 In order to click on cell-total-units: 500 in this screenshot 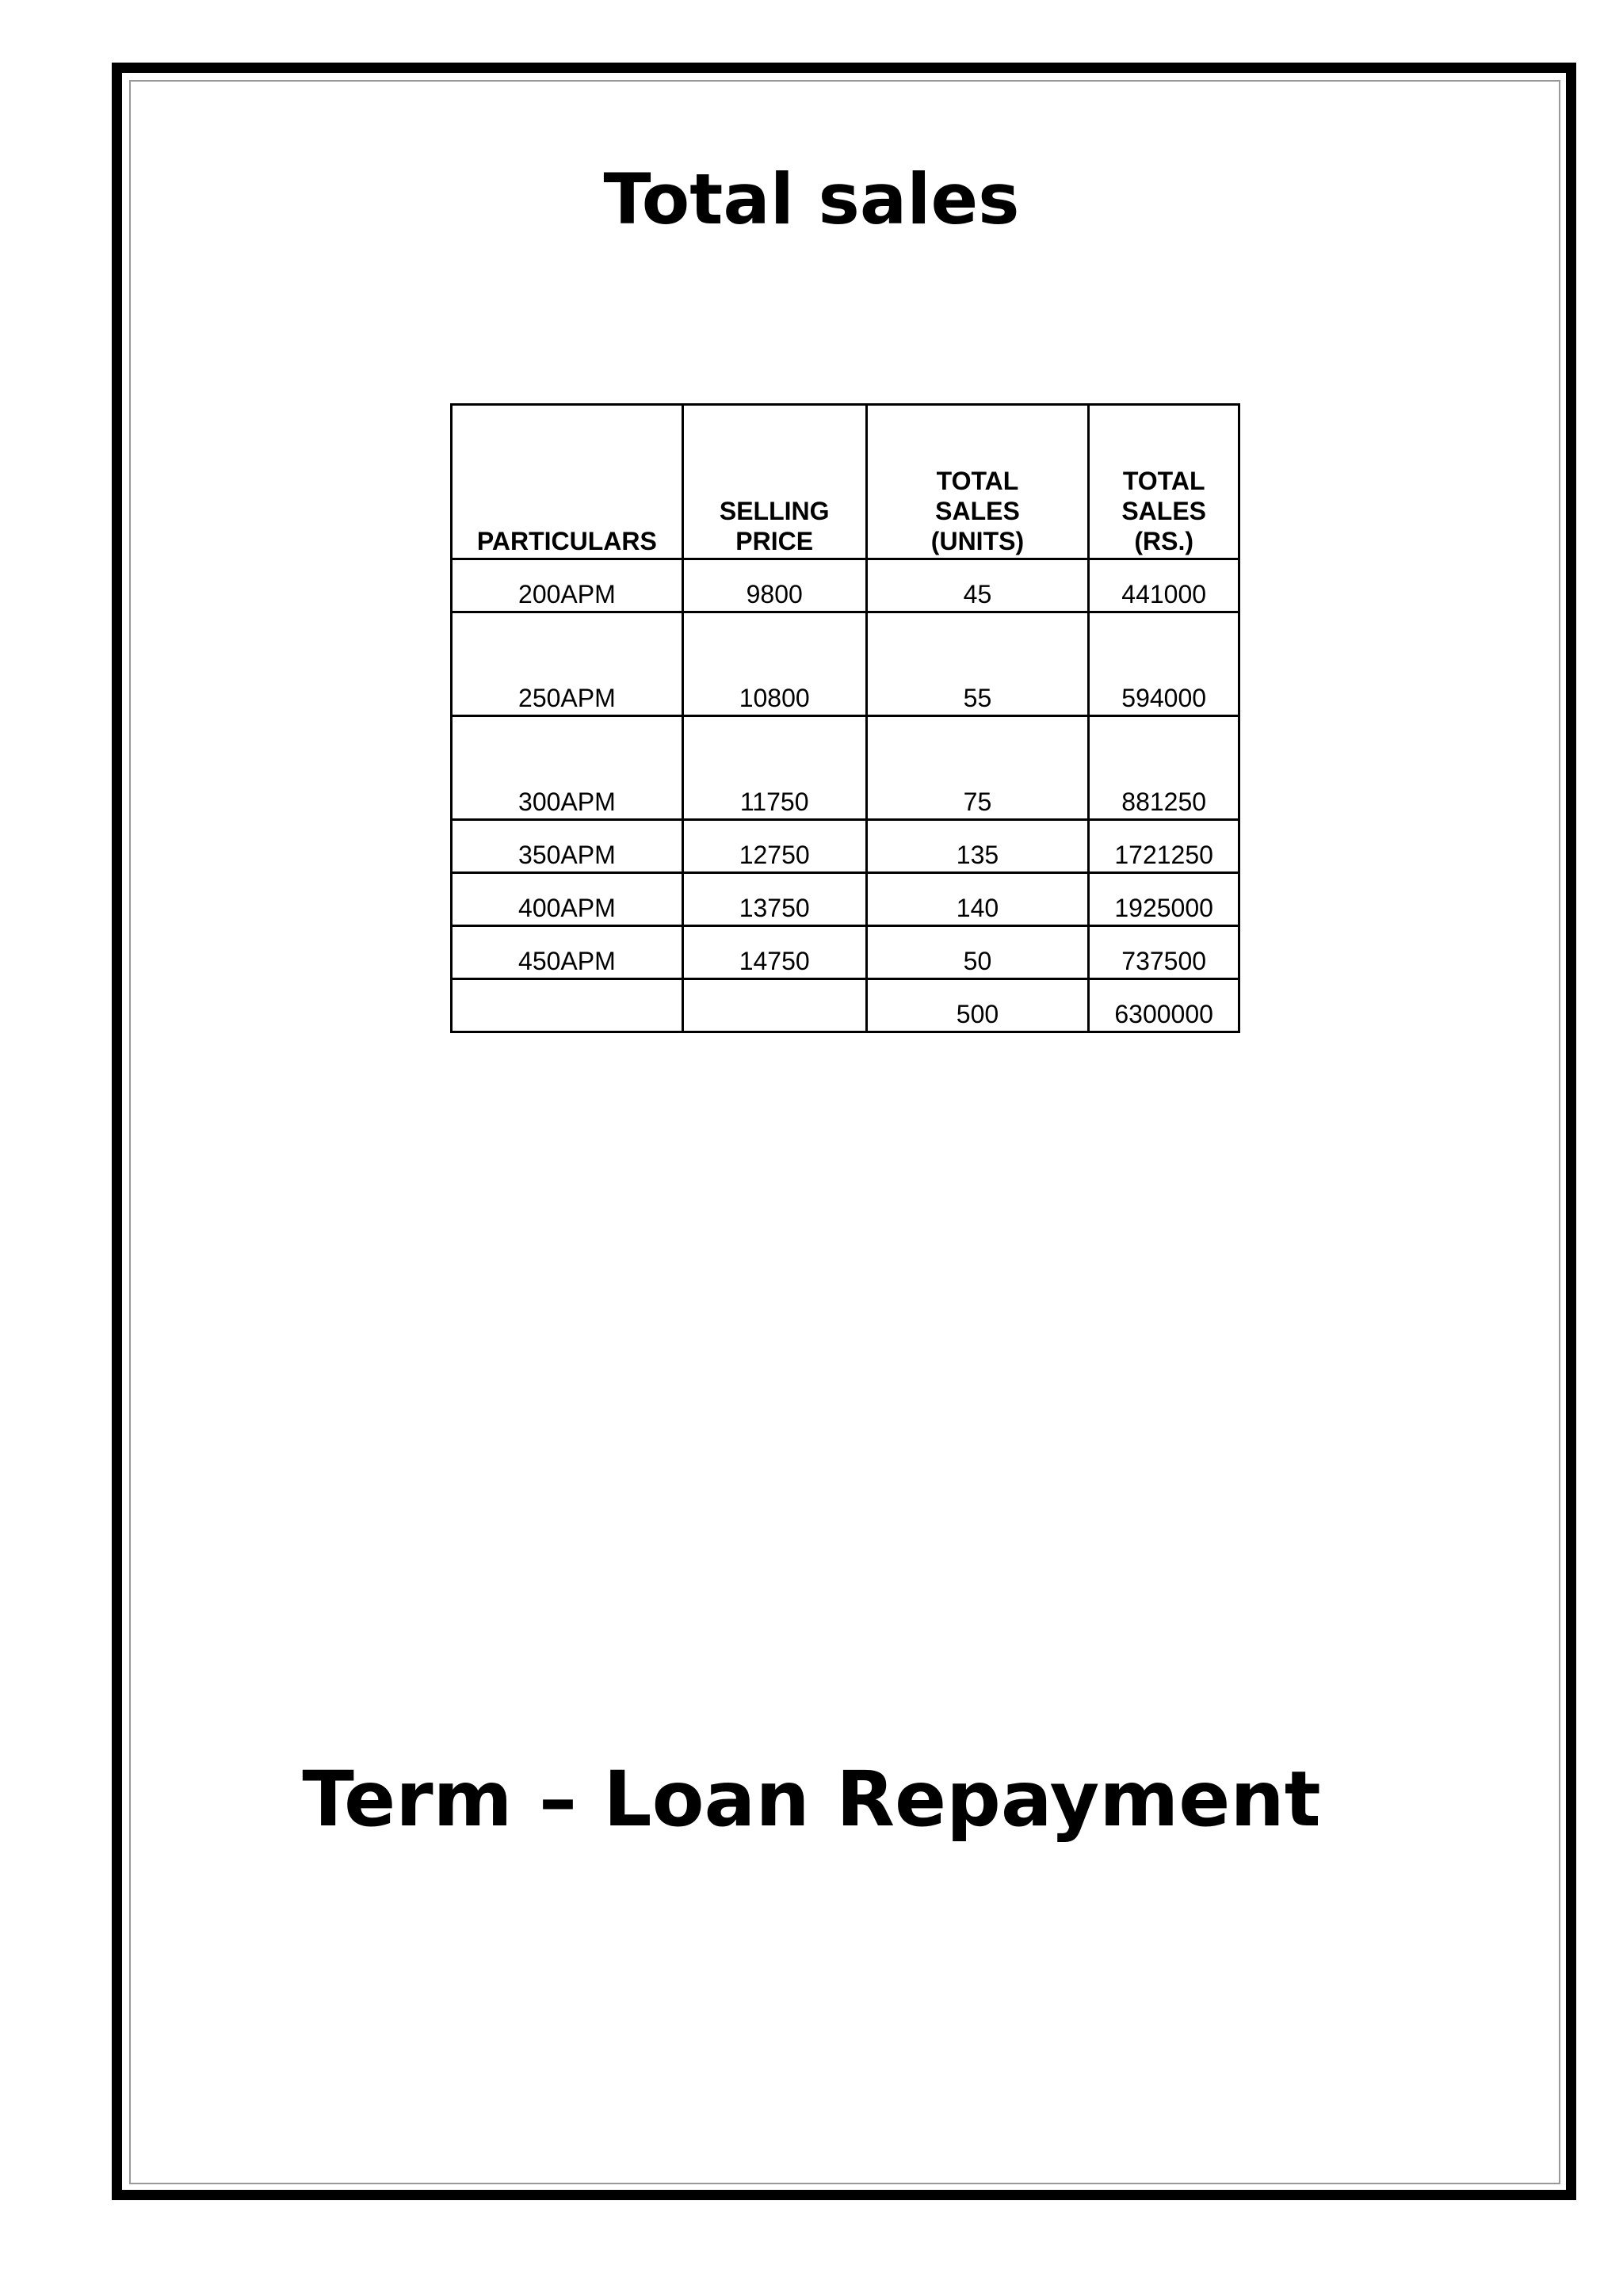, I will do `click(977, 1005)`.